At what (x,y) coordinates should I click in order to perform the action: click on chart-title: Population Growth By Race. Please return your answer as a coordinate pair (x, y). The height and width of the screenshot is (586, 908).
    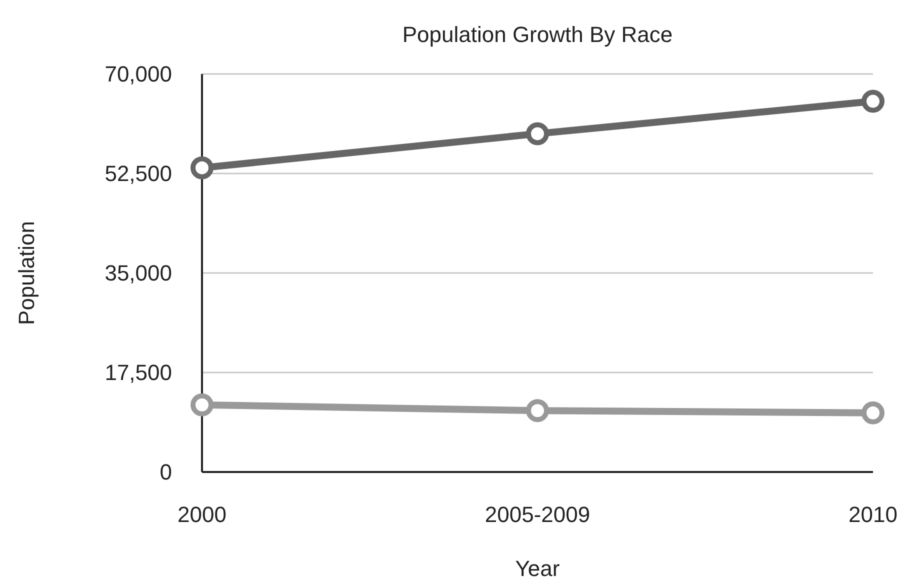
    Looking at the image, I should click on (537, 34).